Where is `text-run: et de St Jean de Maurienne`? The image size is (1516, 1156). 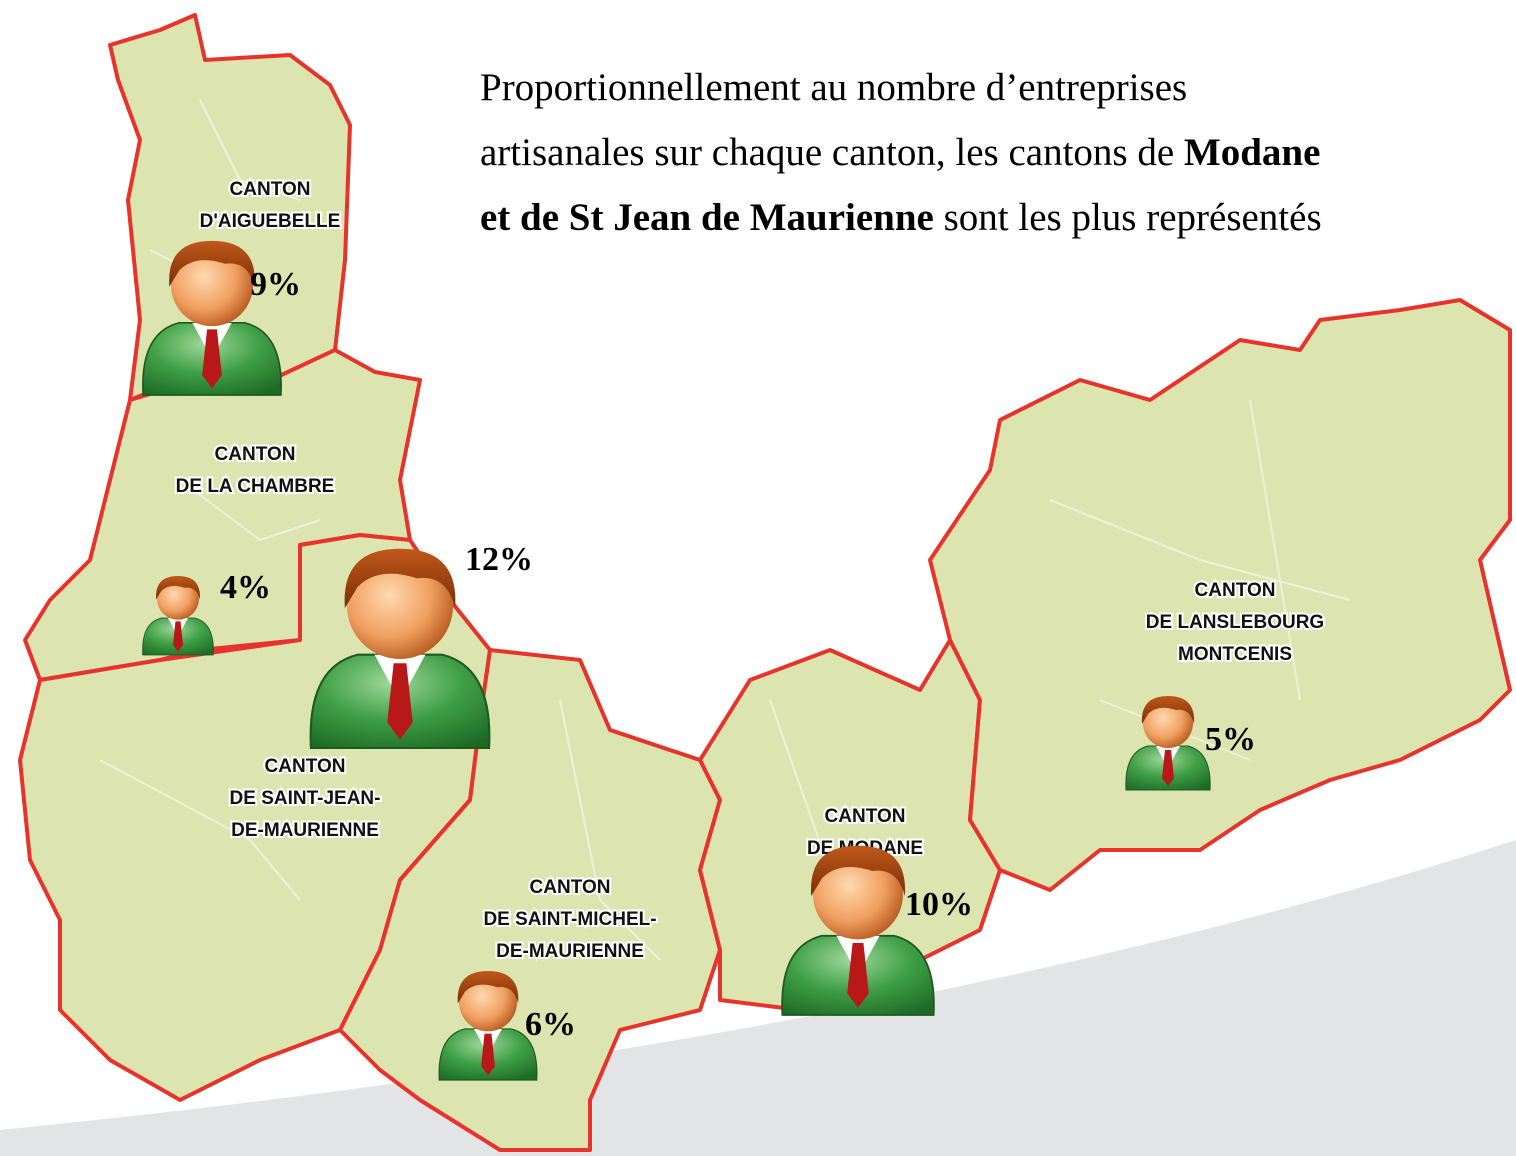 text-run: et de St Jean de Maurienne is located at coordinates (707, 217).